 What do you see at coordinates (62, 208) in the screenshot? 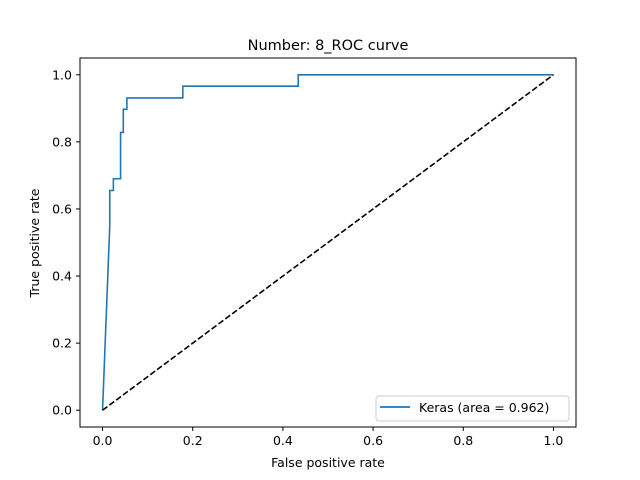
I see `y-tick-label: 0.6` at bounding box center [62, 208].